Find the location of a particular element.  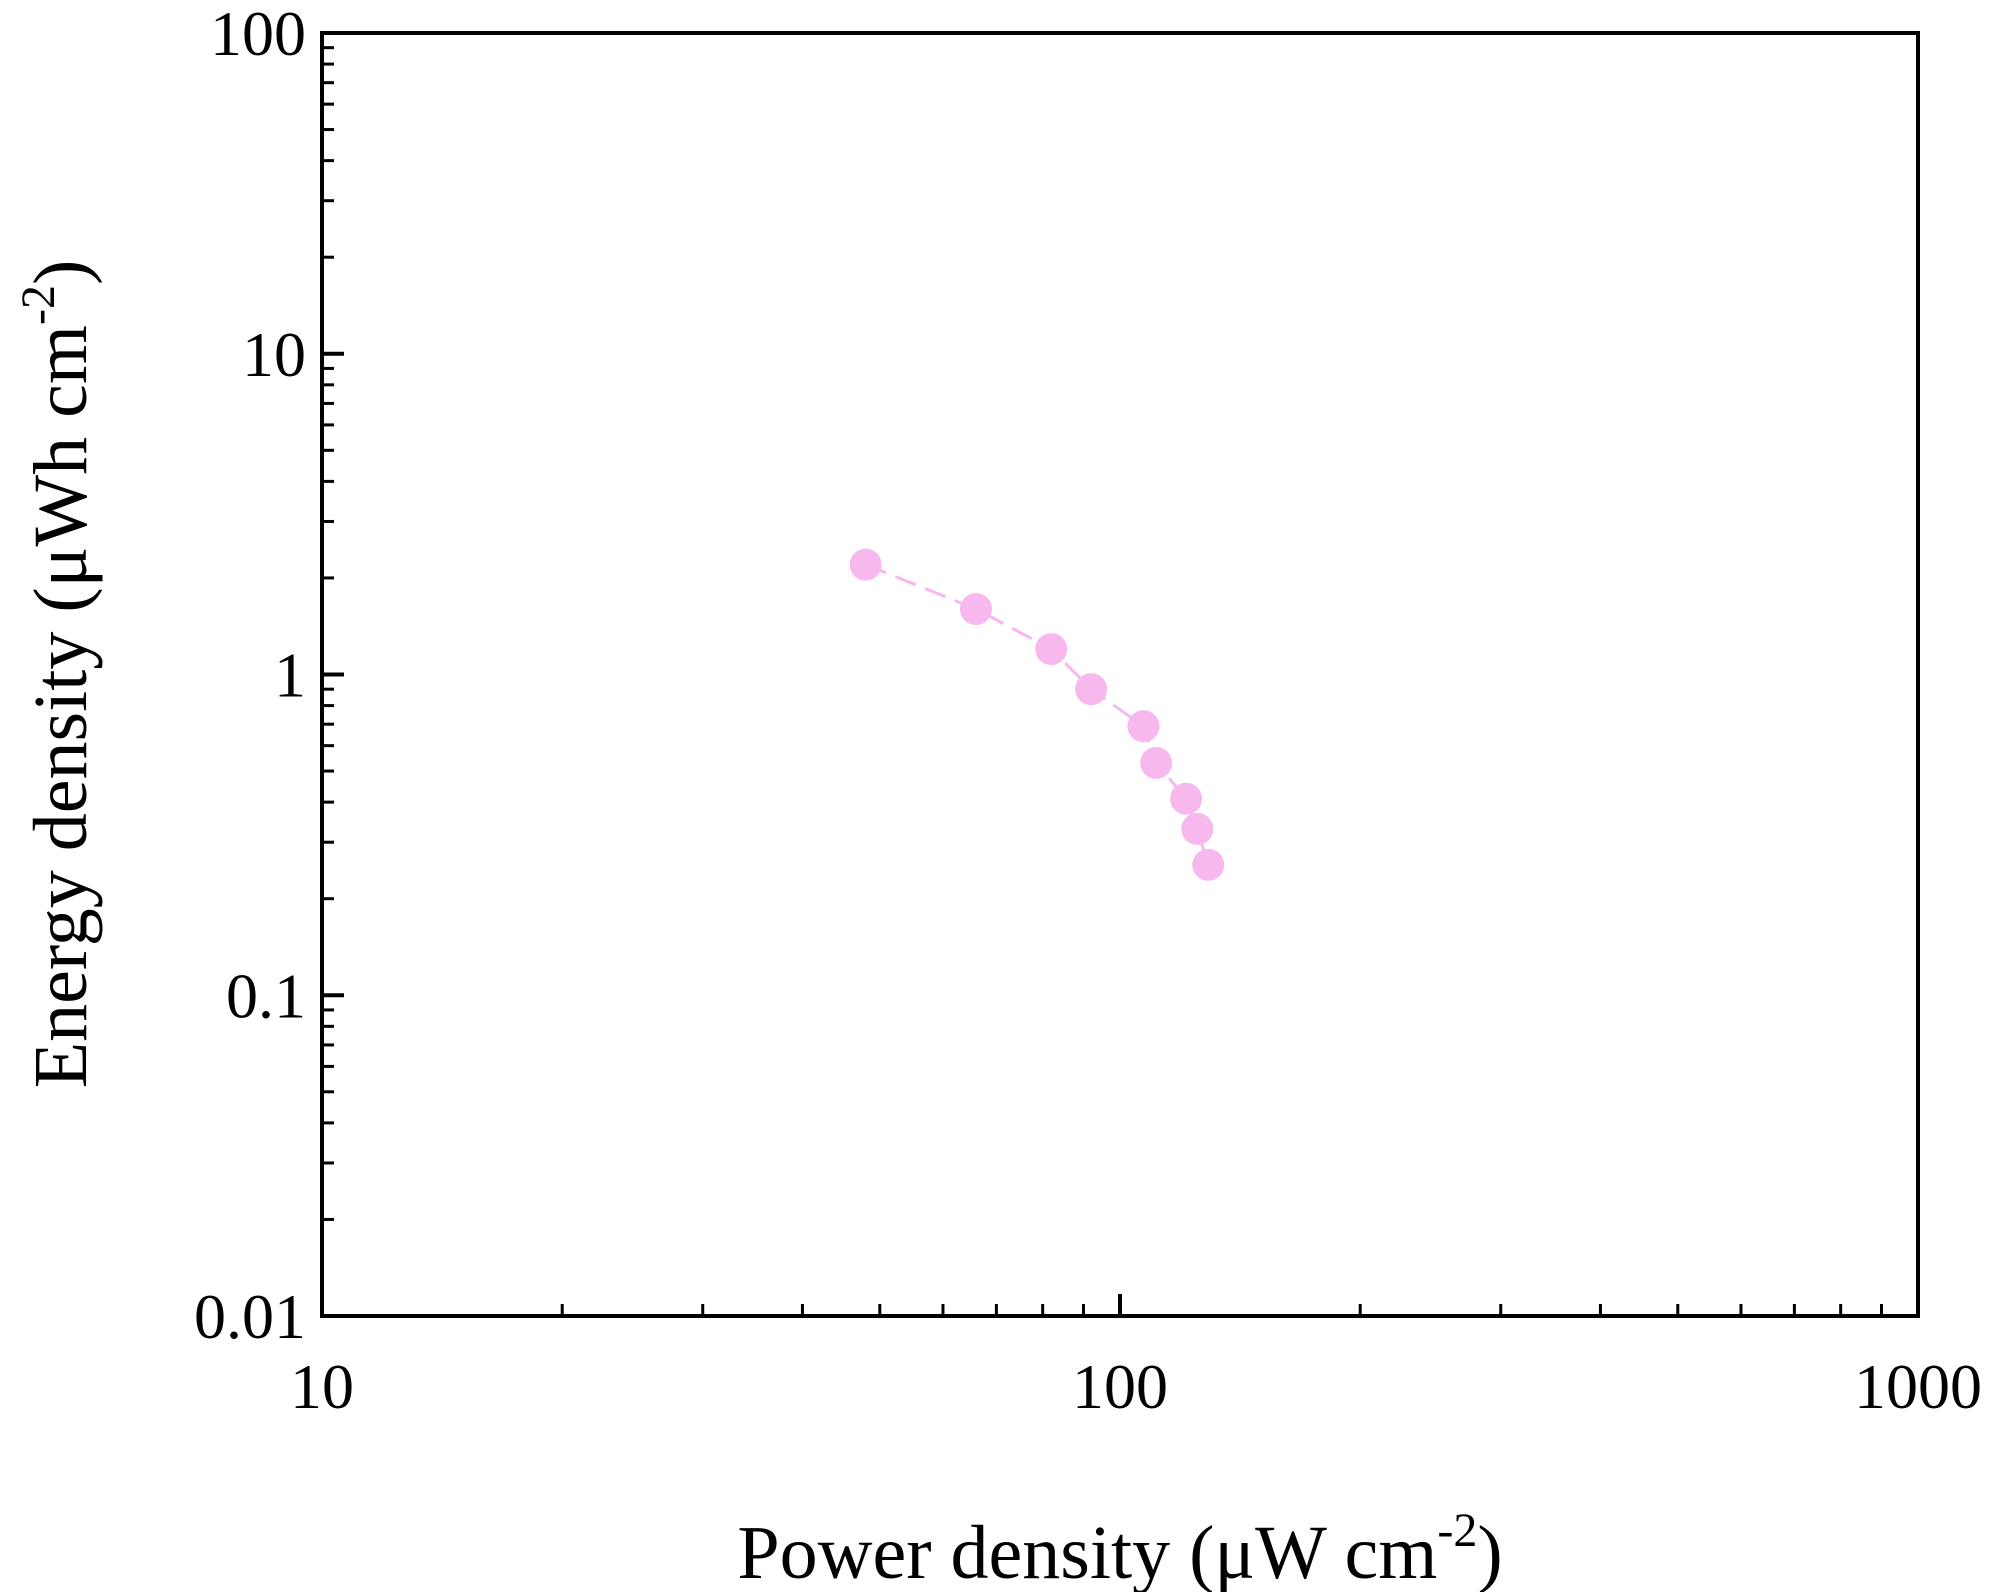

x-tick-label: 100 is located at coordinates (1120, 1386).